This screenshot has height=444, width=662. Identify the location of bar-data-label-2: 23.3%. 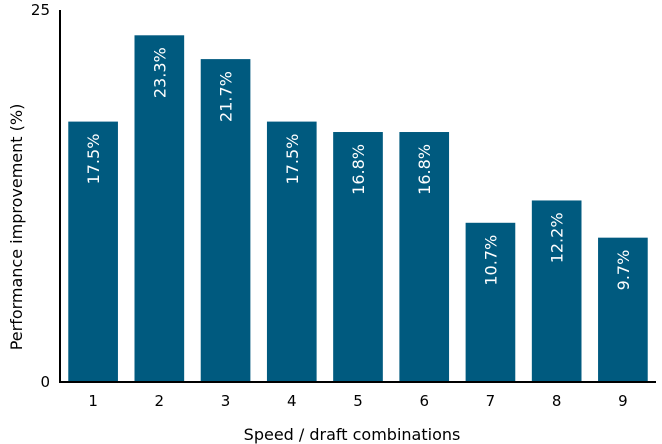
(159, 72).